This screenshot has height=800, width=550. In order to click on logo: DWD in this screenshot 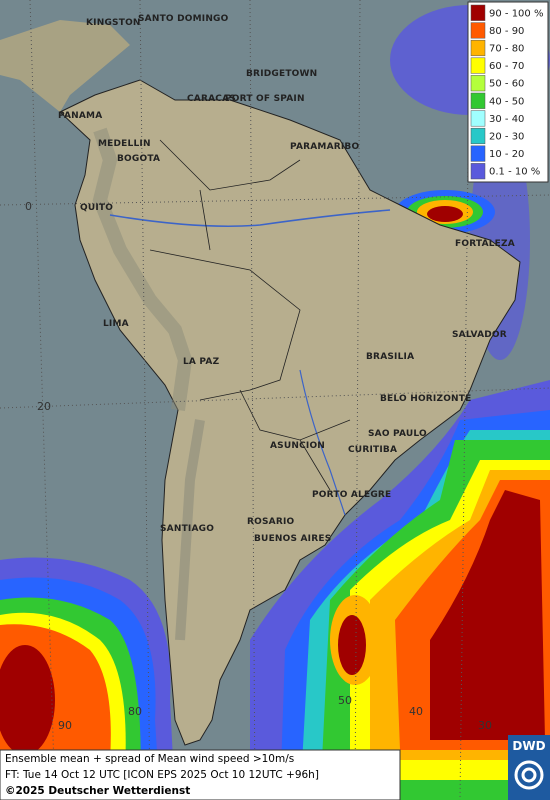, I will do `click(529, 767)`.